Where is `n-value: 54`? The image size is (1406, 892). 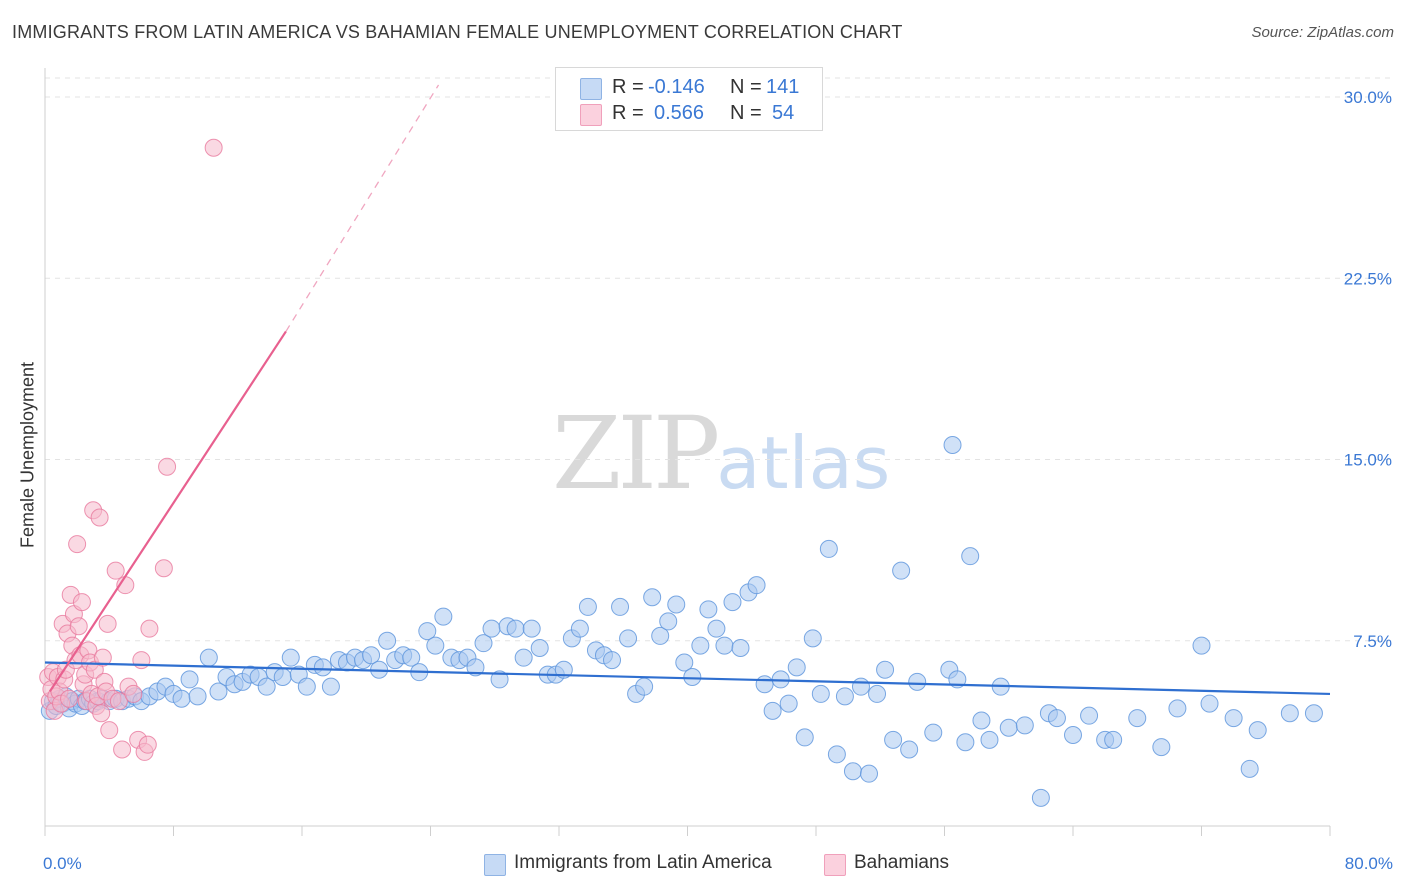 n-value: 54 is located at coordinates (783, 113).